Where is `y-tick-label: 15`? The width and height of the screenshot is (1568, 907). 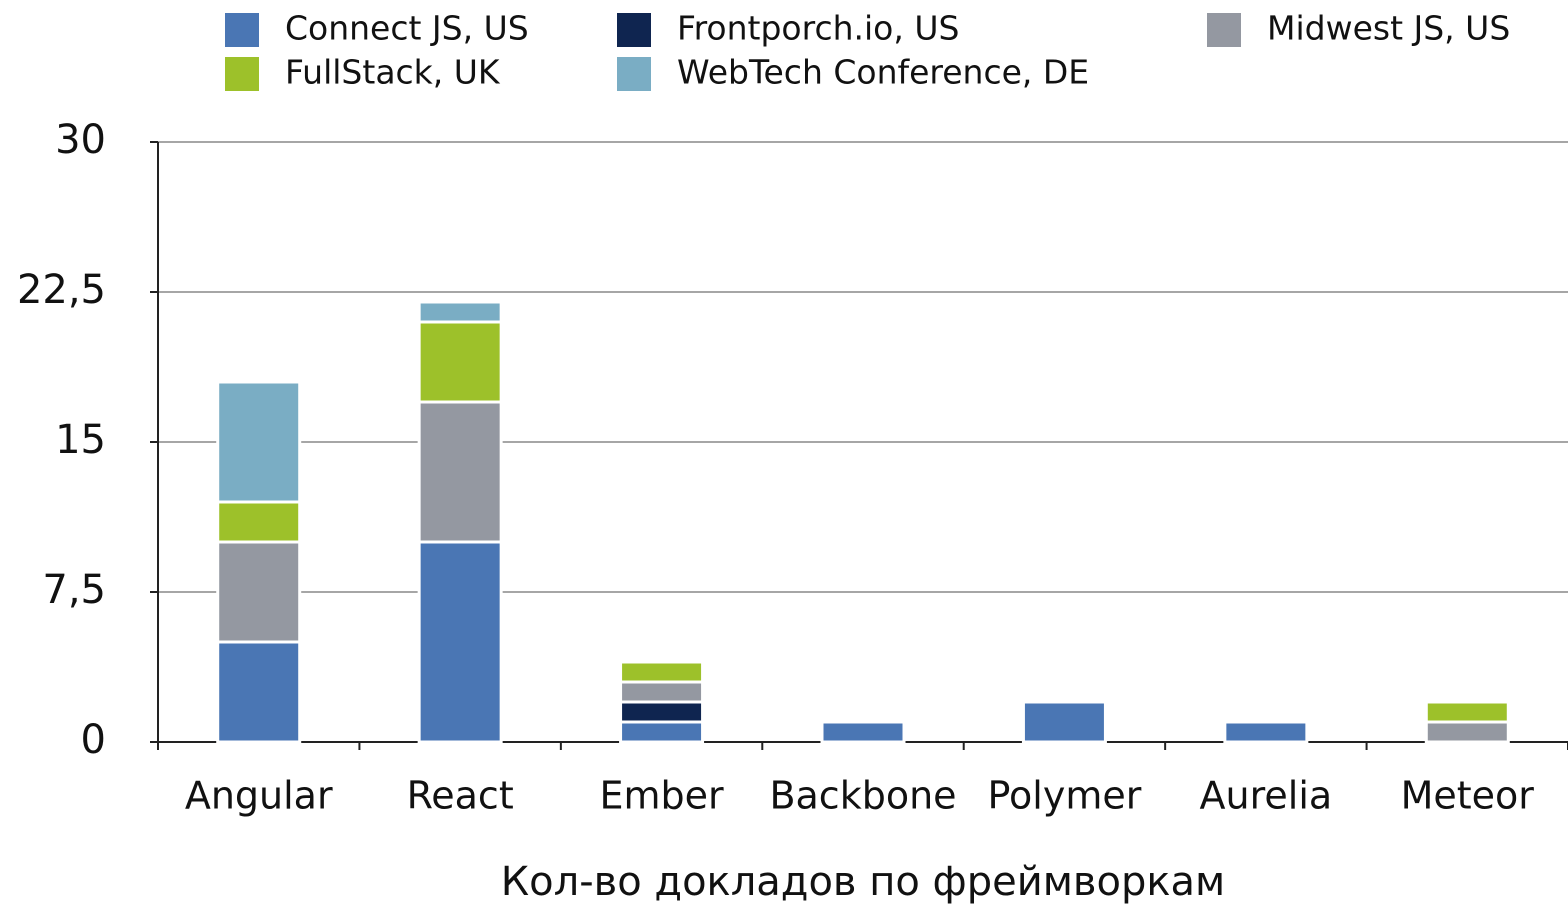
y-tick-label: 15 is located at coordinates (80, 440).